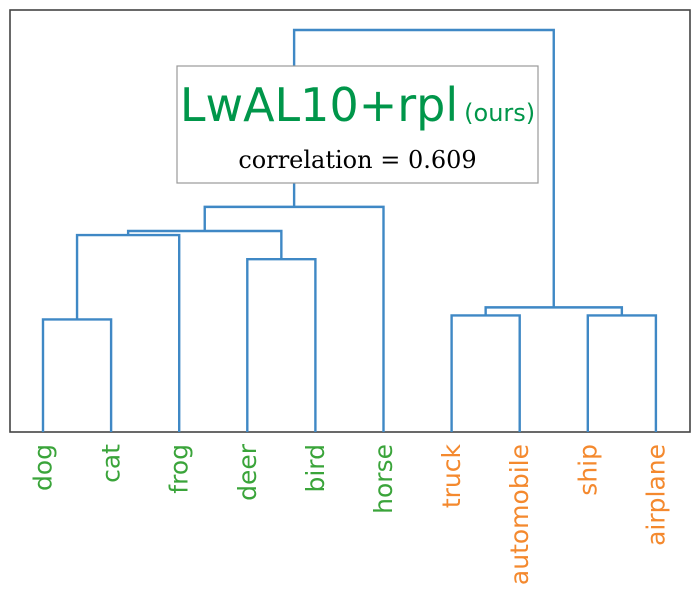 The image size is (700, 613). I want to click on leaf-label-truck: truck, so click(451, 475).